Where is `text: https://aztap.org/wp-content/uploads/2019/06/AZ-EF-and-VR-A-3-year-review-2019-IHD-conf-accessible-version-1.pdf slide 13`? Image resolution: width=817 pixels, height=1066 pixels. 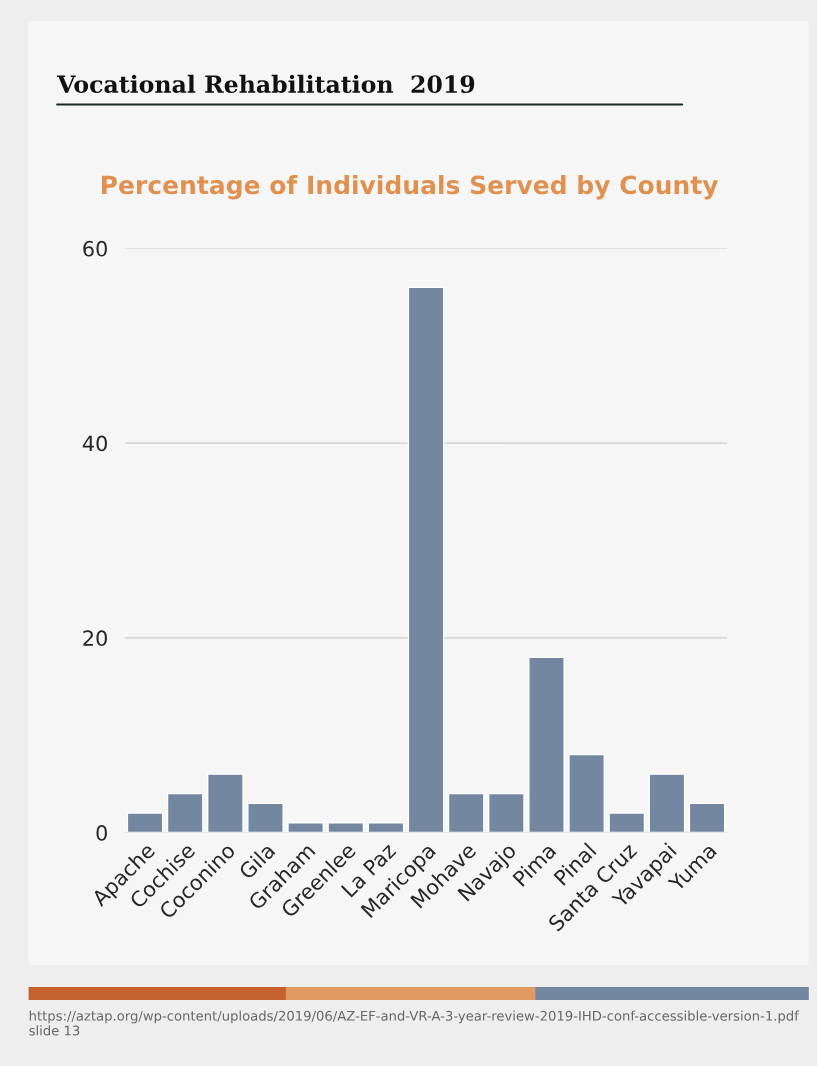
text: https://aztap.org/wp-content/uploads/2019/06/AZ-EF-and-VR-A-3-year-review-2019-IHD-conf-accessible-version-1.pdf slide 13 is located at coordinates (414, 1023).